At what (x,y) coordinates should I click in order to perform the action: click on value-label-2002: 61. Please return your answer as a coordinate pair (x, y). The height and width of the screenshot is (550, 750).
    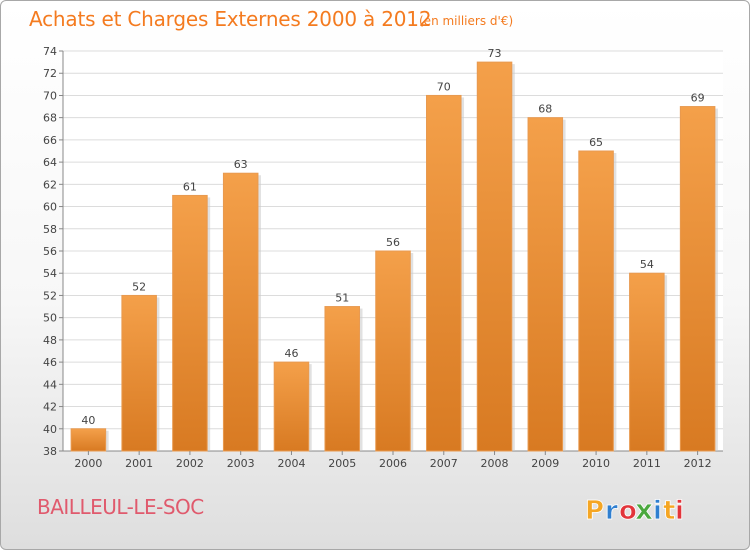
    Looking at the image, I should click on (190, 186).